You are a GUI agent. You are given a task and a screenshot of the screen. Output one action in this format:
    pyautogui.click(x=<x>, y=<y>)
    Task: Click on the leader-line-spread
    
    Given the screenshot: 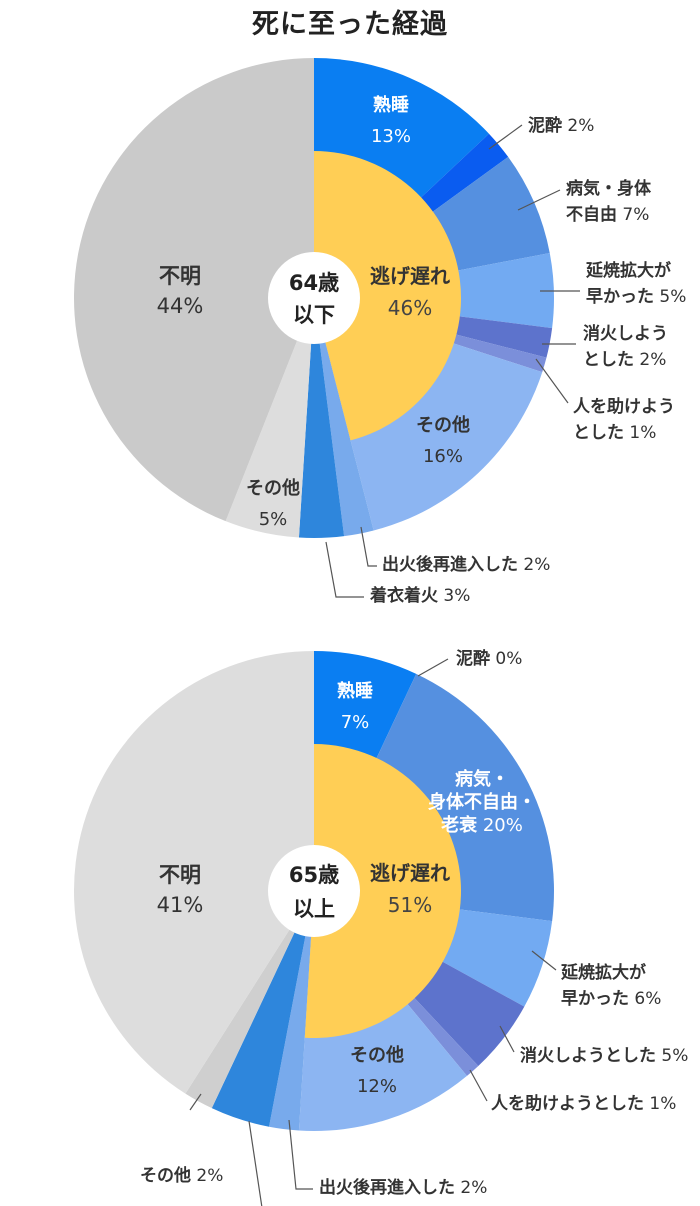 What is the action you would take?
    pyautogui.click(x=544, y=960)
    